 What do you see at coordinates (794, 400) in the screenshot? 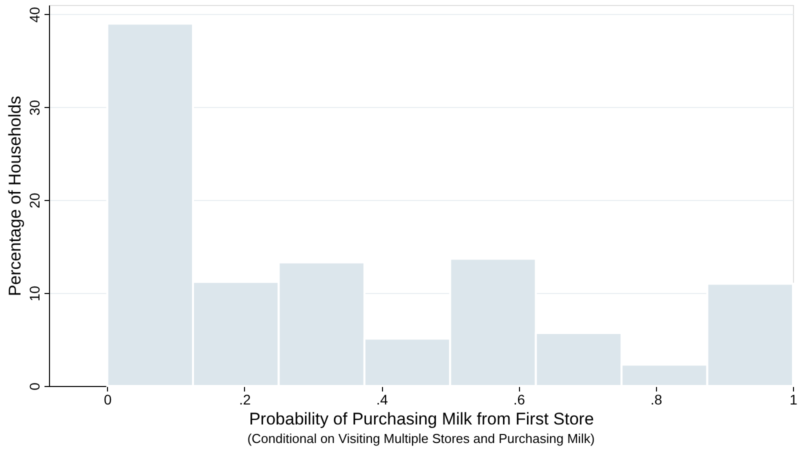
I see `x-tick-label: 1` at bounding box center [794, 400].